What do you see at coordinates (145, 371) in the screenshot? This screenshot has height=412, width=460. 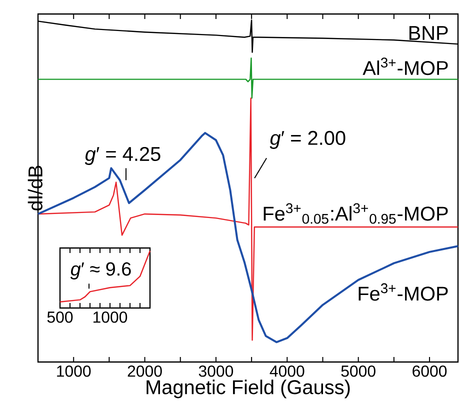 I see `x-tick-label: 2000` at bounding box center [145, 371].